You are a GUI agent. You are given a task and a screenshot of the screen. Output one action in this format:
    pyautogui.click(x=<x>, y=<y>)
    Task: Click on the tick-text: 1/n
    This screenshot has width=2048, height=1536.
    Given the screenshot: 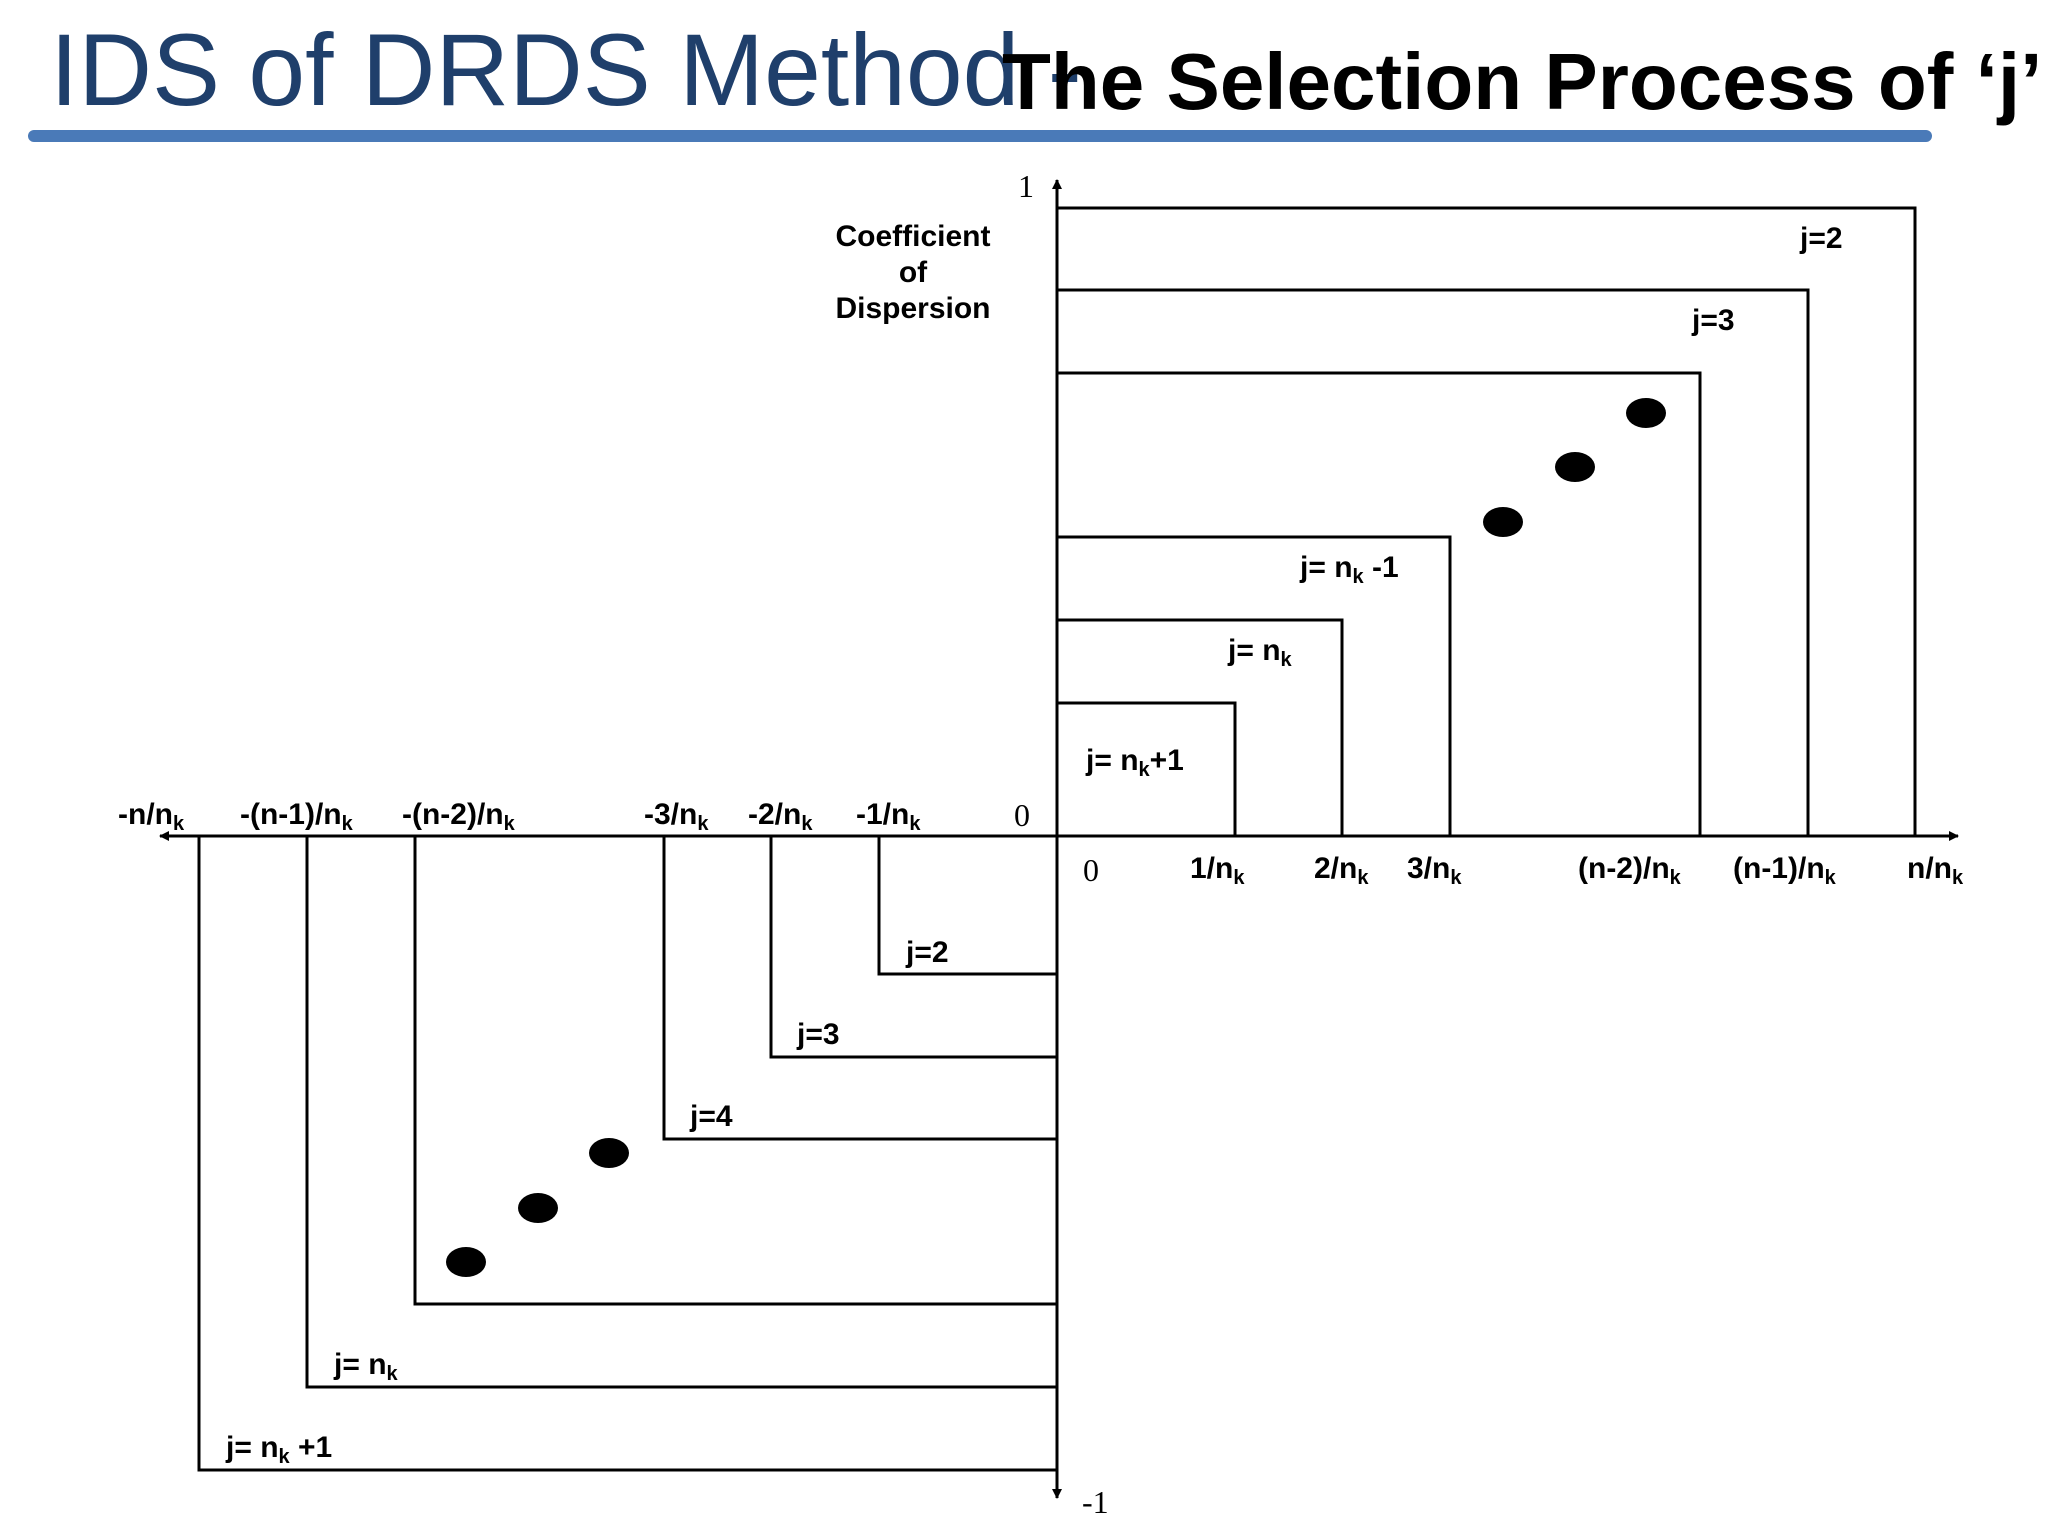 What is the action you would take?
    pyautogui.click(x=1211, y=868)
    